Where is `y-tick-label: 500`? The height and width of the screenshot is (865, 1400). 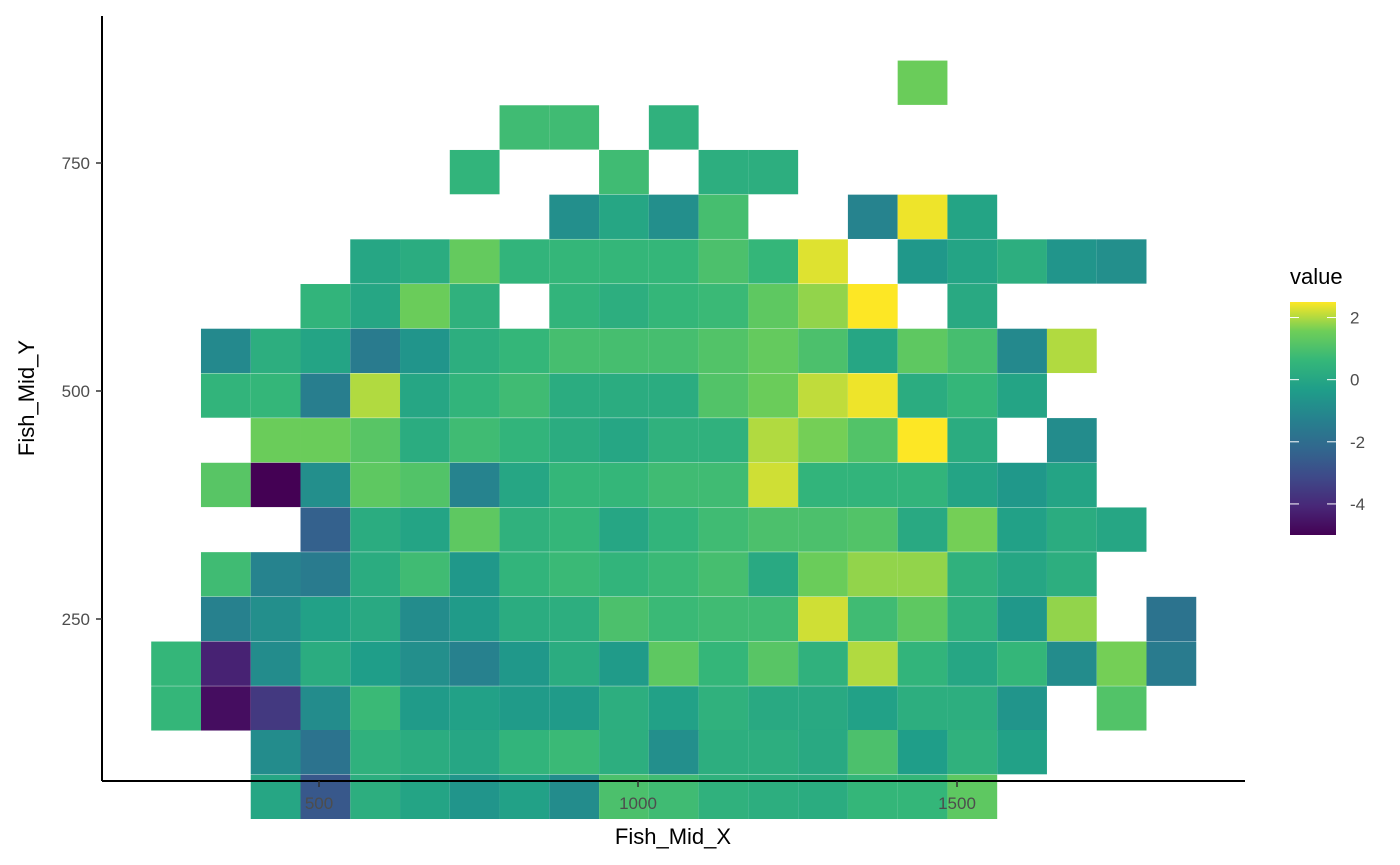
y-tick-label: 500 is located at coordinates (76, 391).